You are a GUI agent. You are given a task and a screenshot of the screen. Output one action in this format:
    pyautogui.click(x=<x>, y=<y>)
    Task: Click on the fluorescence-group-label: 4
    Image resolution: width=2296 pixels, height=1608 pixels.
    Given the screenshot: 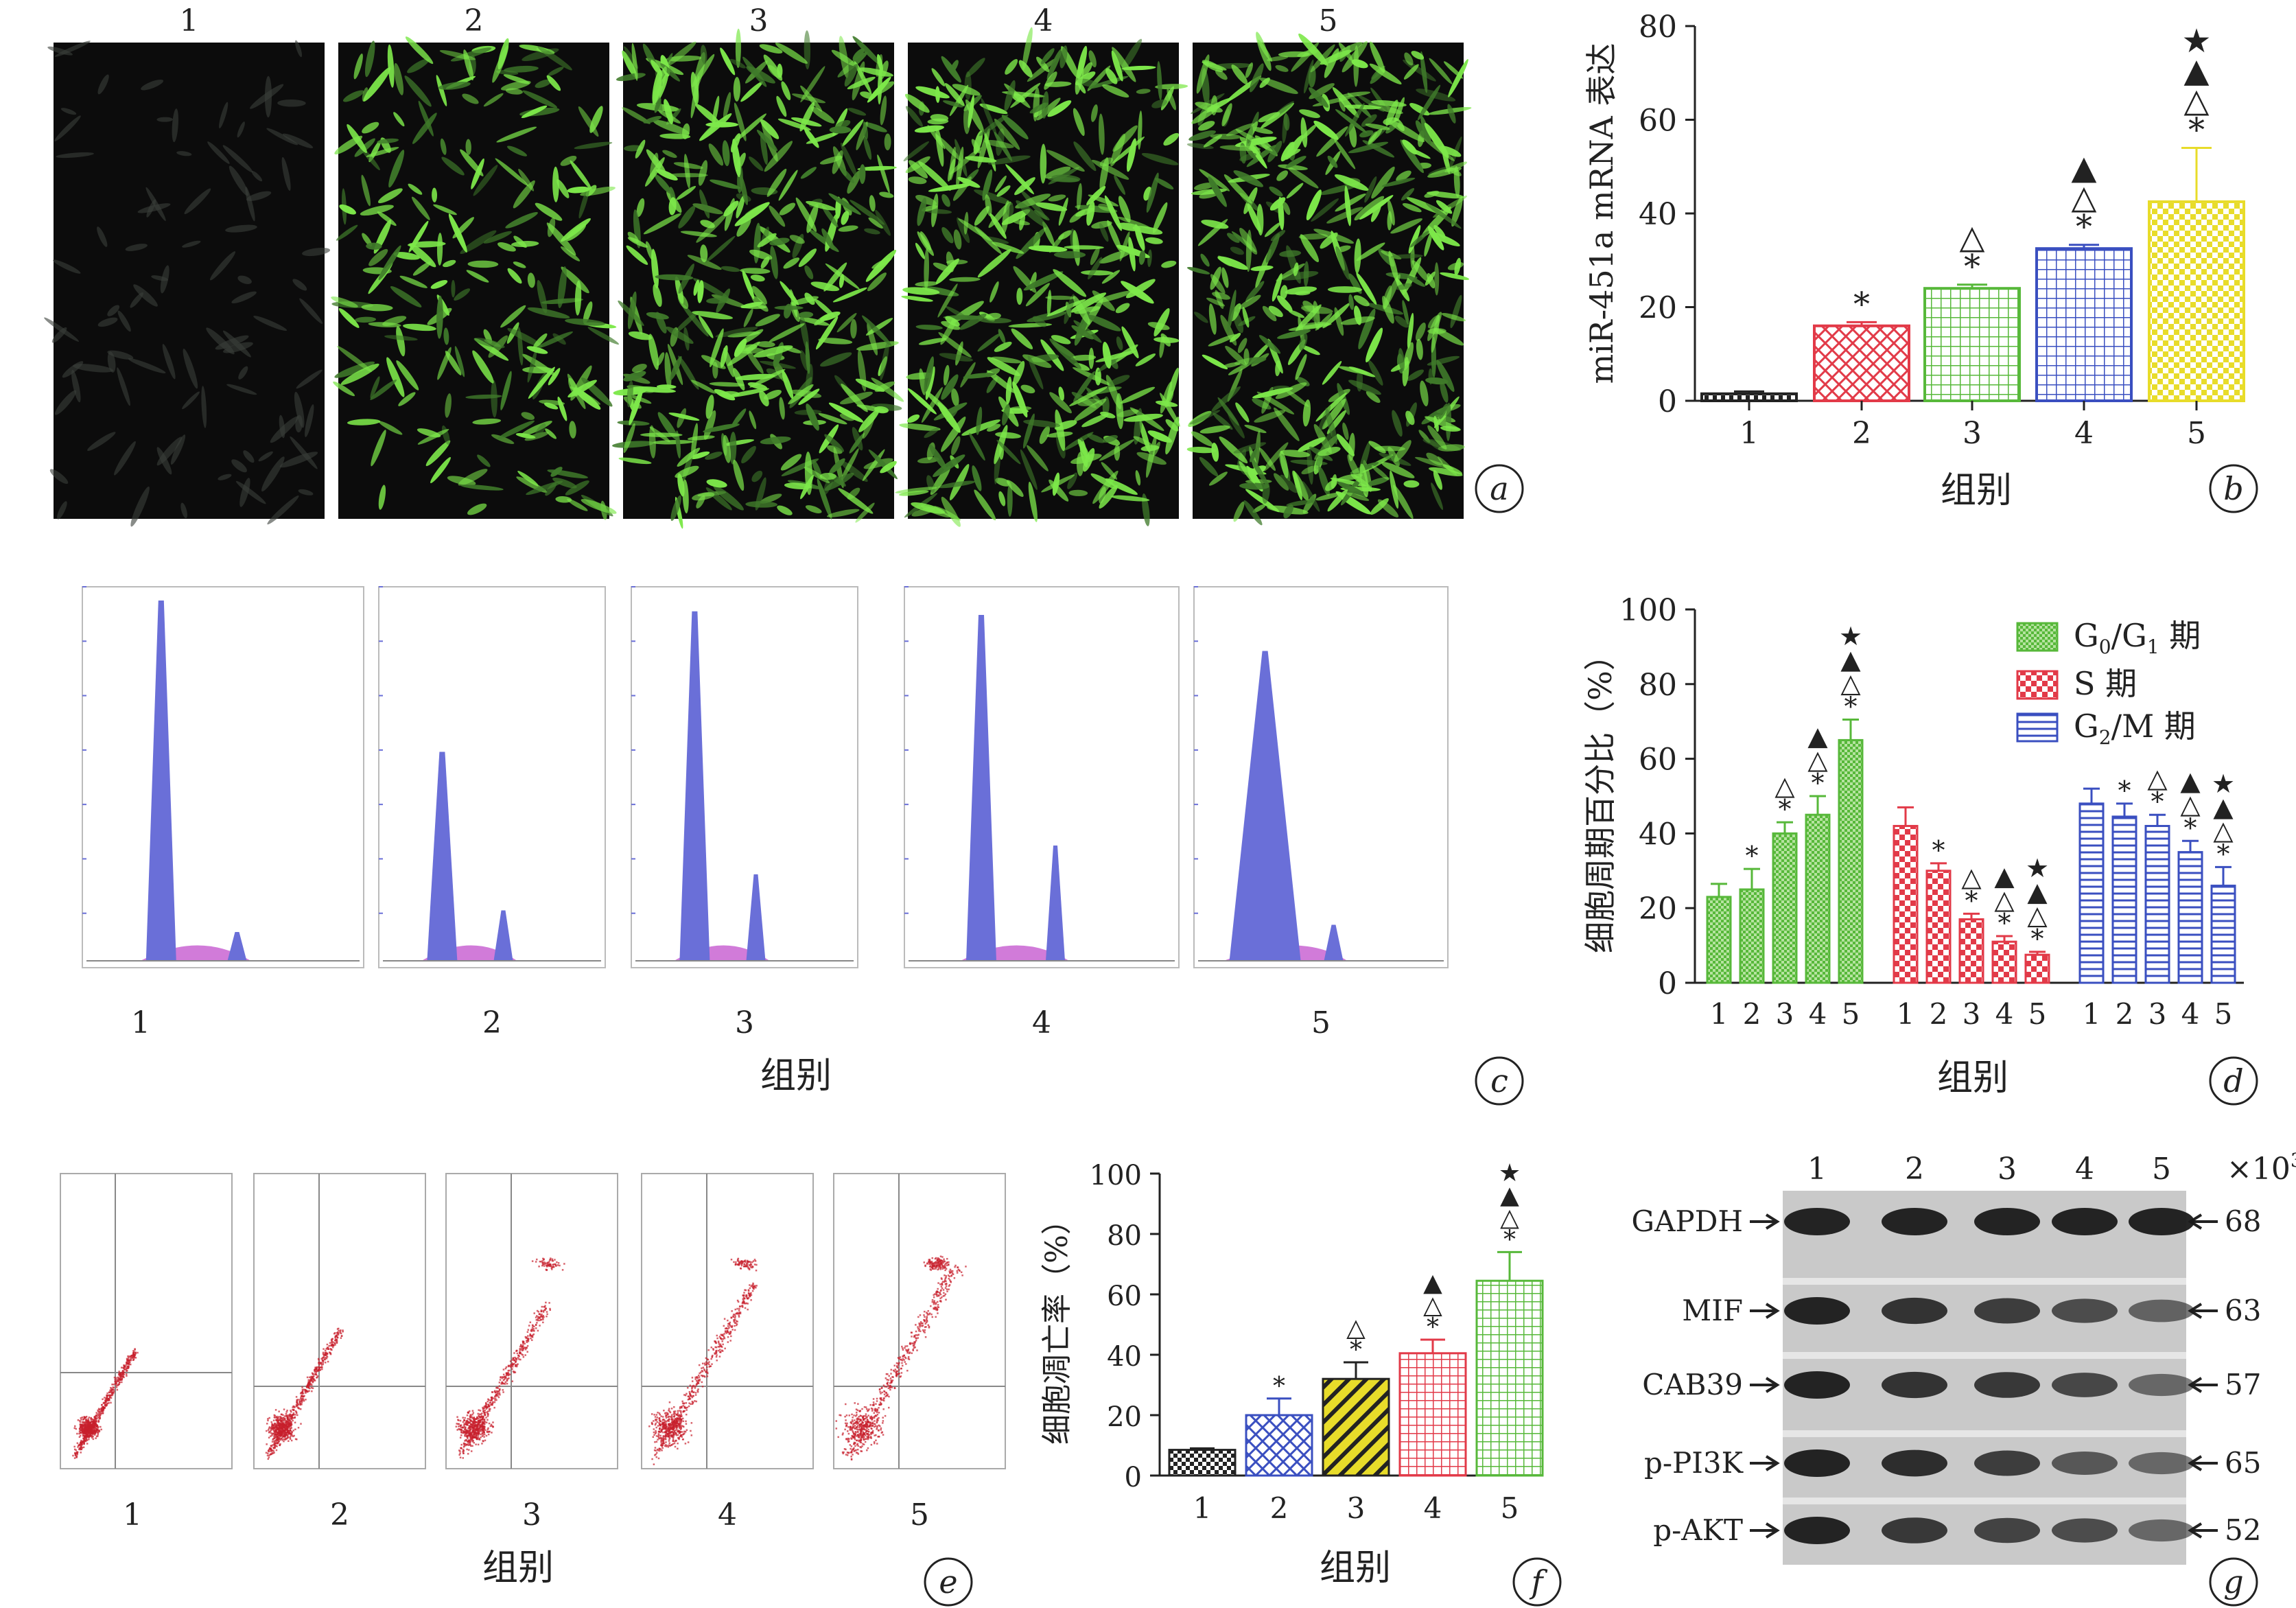 What is the action you would take?
    pyautogui.click(x=1043, y=20)
    